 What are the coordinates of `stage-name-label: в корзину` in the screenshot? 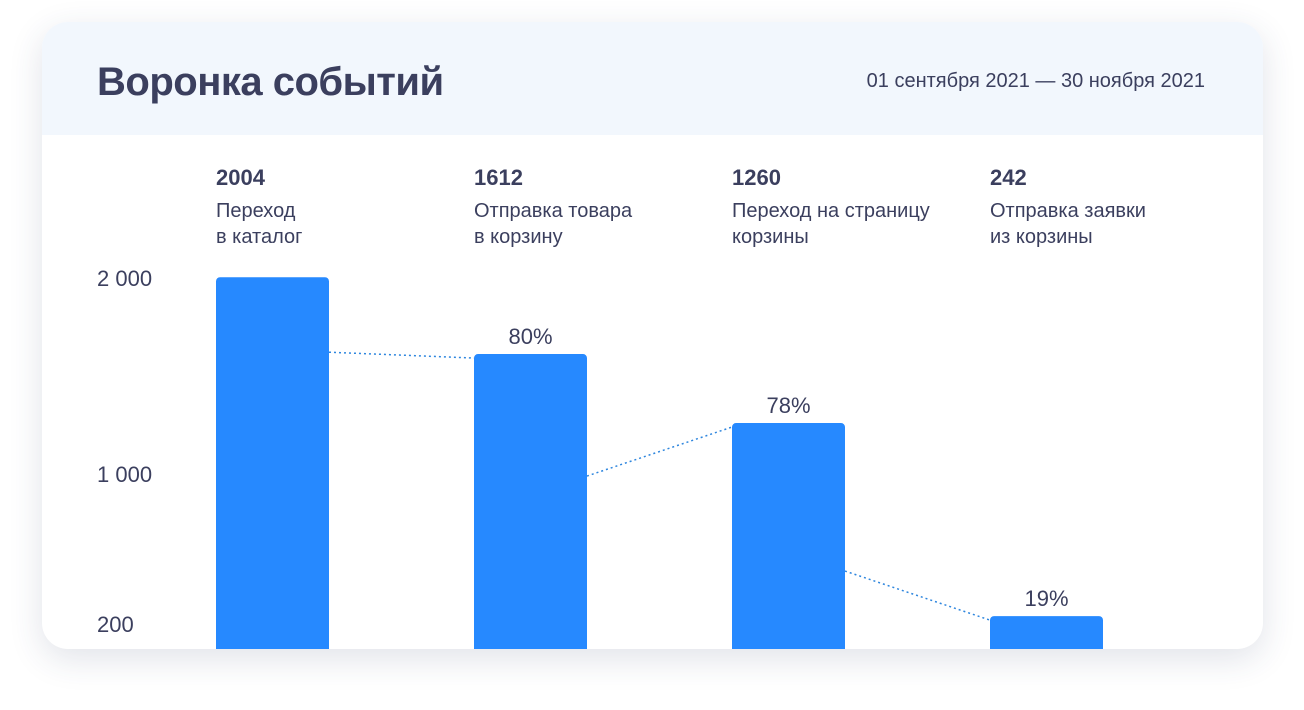 It's located at (518, 237).